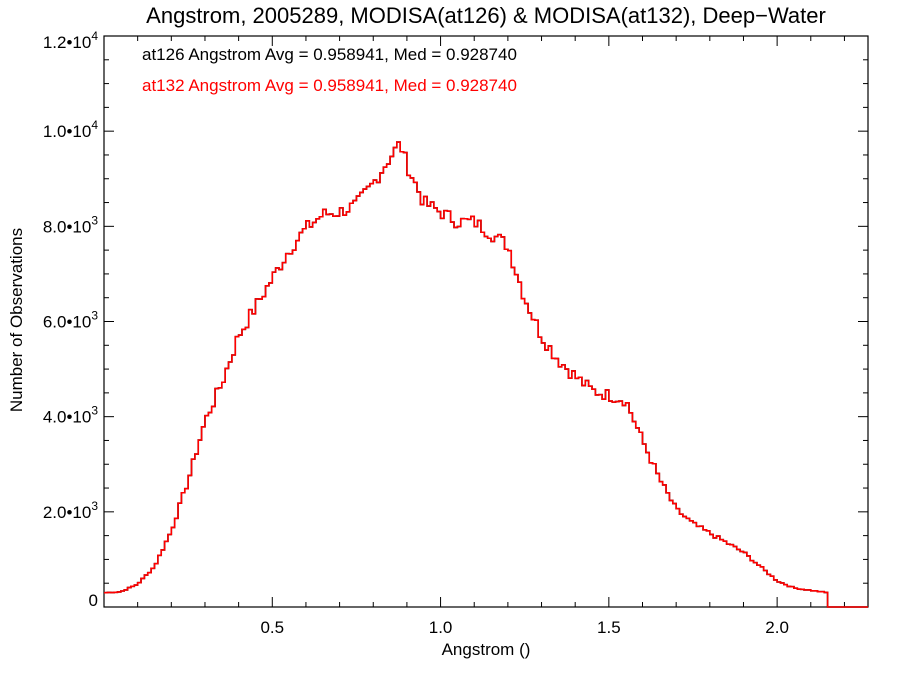 This screenshot has height=675, width=900. What do you see at coordinates (67, 226) in the screenshot?
I see `y-tick-mantissa: 8.0•10` at bounding box center [67, 226].